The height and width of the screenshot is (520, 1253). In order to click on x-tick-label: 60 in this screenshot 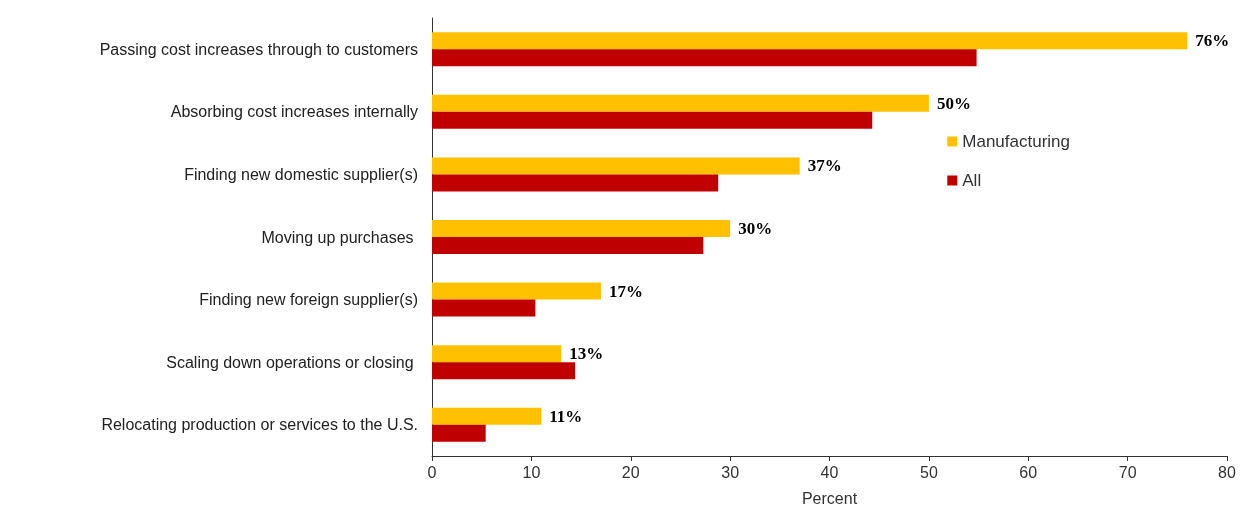, I will do `click(1028, 472)`.